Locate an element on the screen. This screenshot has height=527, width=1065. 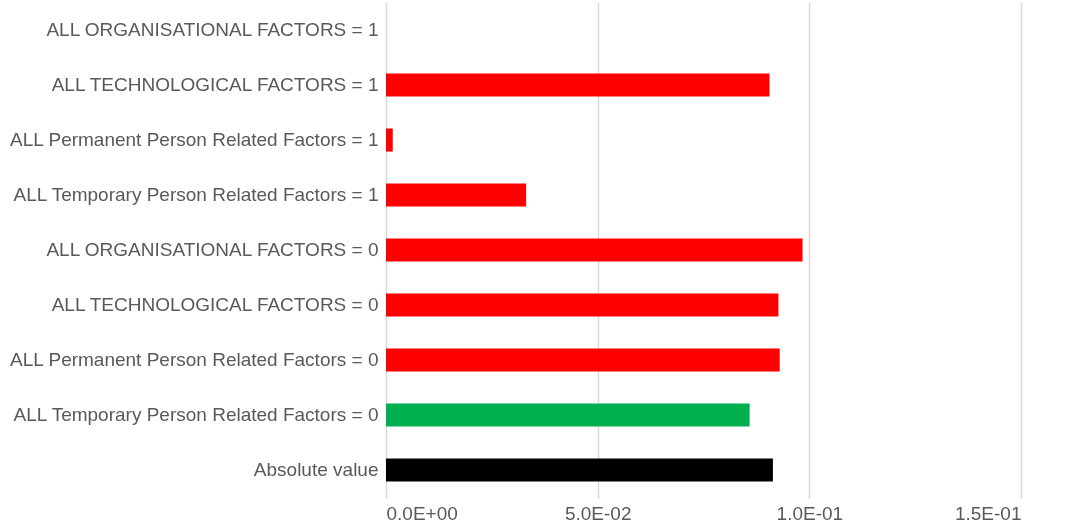
x-tick-label: 1.0E-01 is located at coordinates (810, 513).